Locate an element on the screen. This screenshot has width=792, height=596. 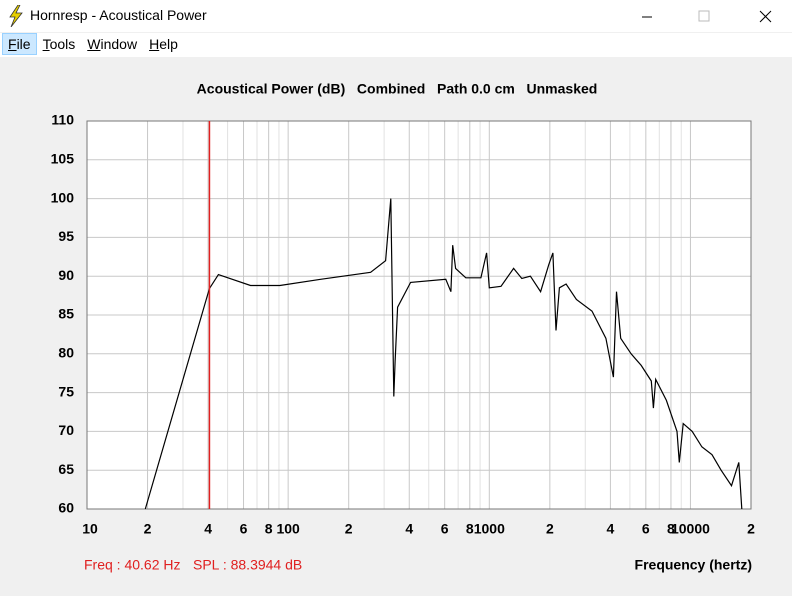
y-tick-label: 75 is located at coordinates (66, 391).